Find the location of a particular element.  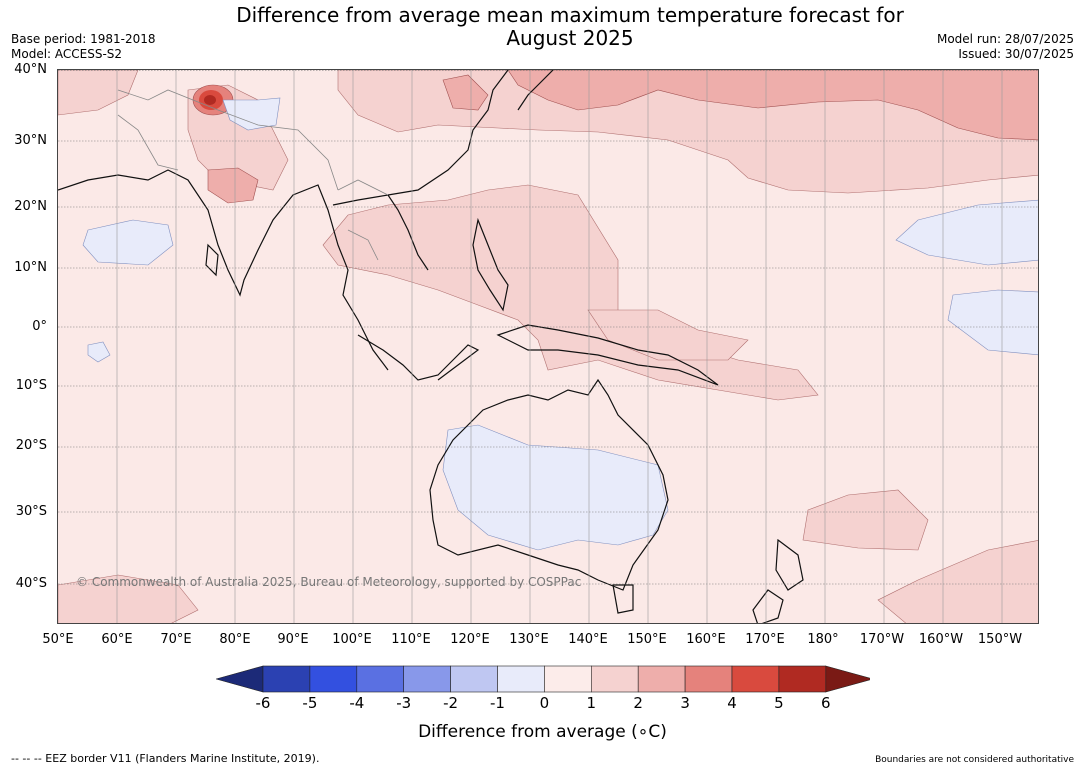

colorbar-tick-label: 2 is located at coordinates (638, 703).